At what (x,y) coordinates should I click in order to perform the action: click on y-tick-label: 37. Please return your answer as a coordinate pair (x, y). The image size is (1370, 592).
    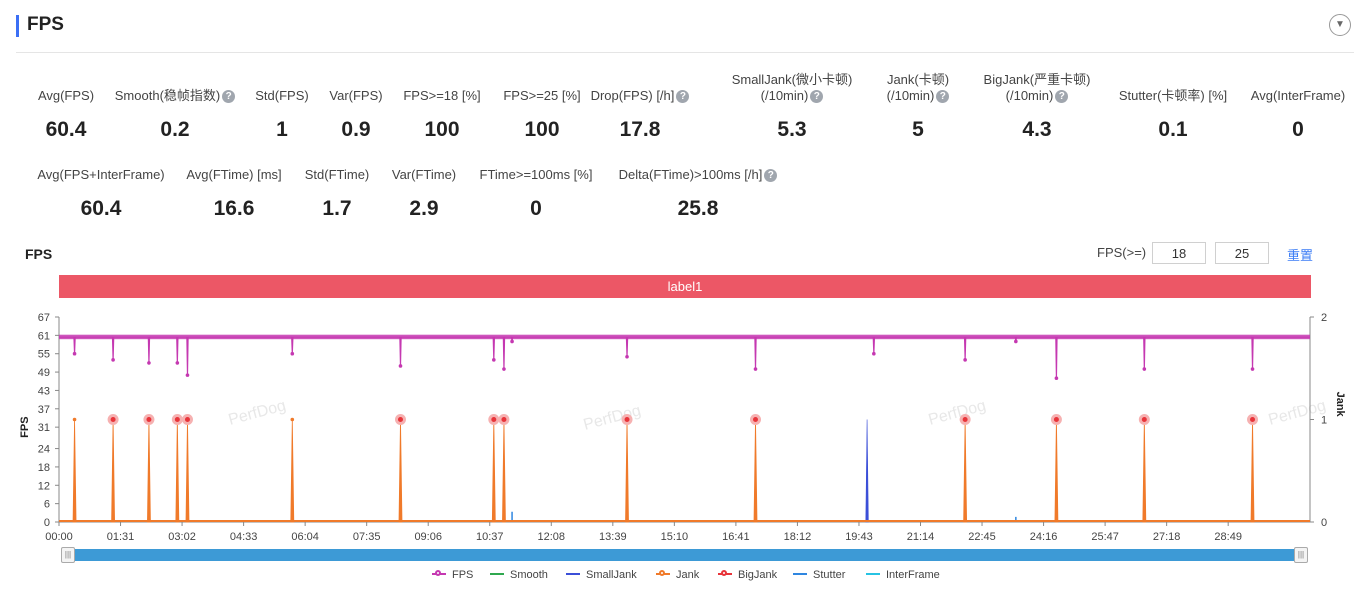
    Looking at the image, I should click on (44, 410).